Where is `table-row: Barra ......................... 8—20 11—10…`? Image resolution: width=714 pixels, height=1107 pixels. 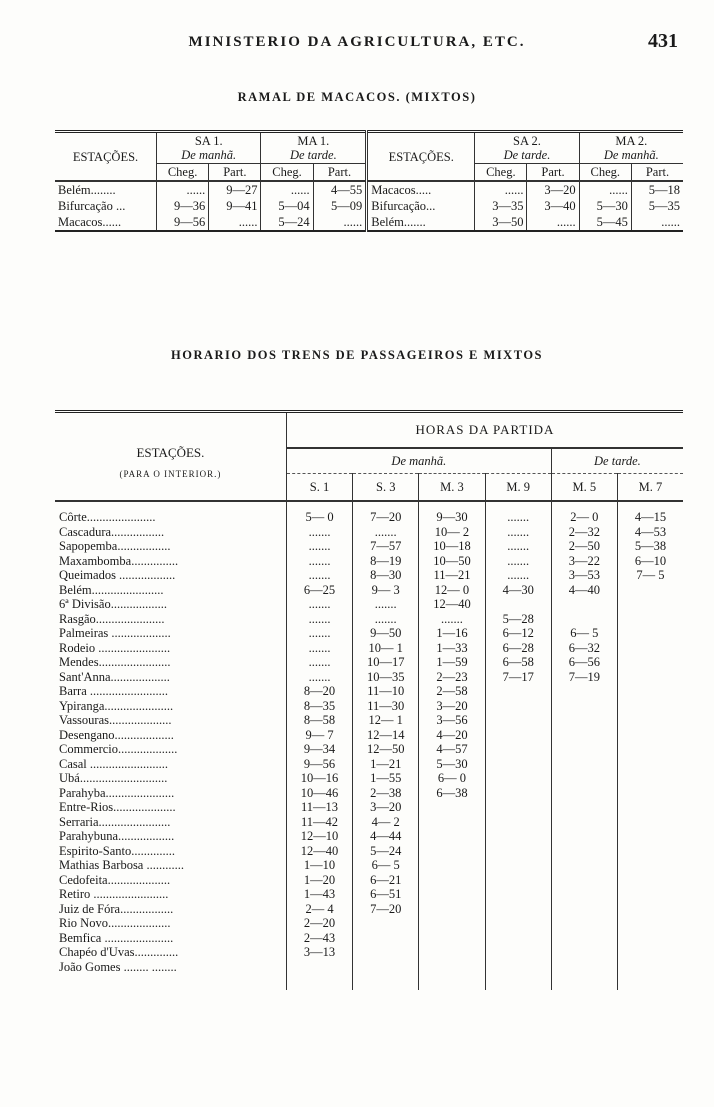
table-row: Barra ......................... 8—20 11—10… is located at coordinates (369, 691).